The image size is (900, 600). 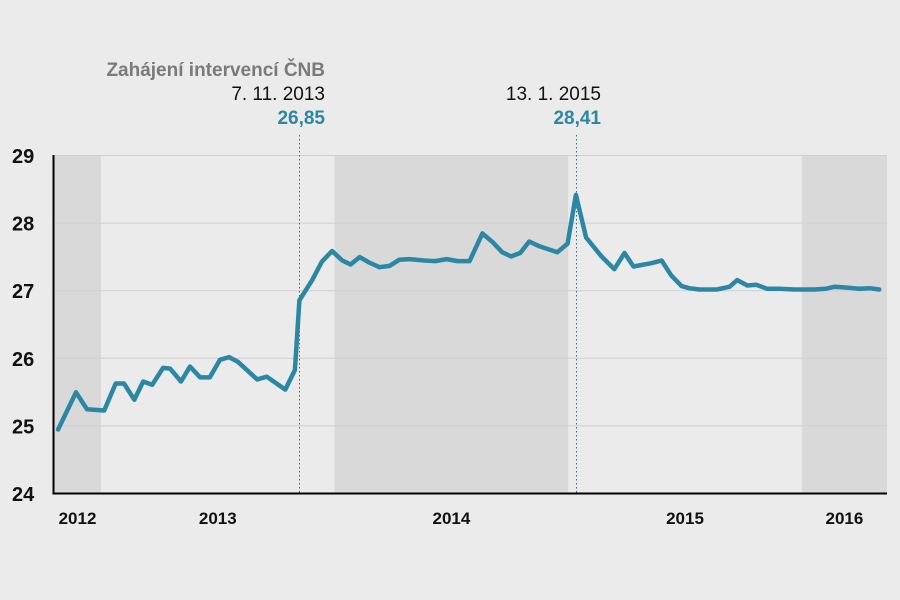 What do you see at coordinates (78, 518) in the screenshot?
I see `year-label: 2012` at bounding box center [78, 518].